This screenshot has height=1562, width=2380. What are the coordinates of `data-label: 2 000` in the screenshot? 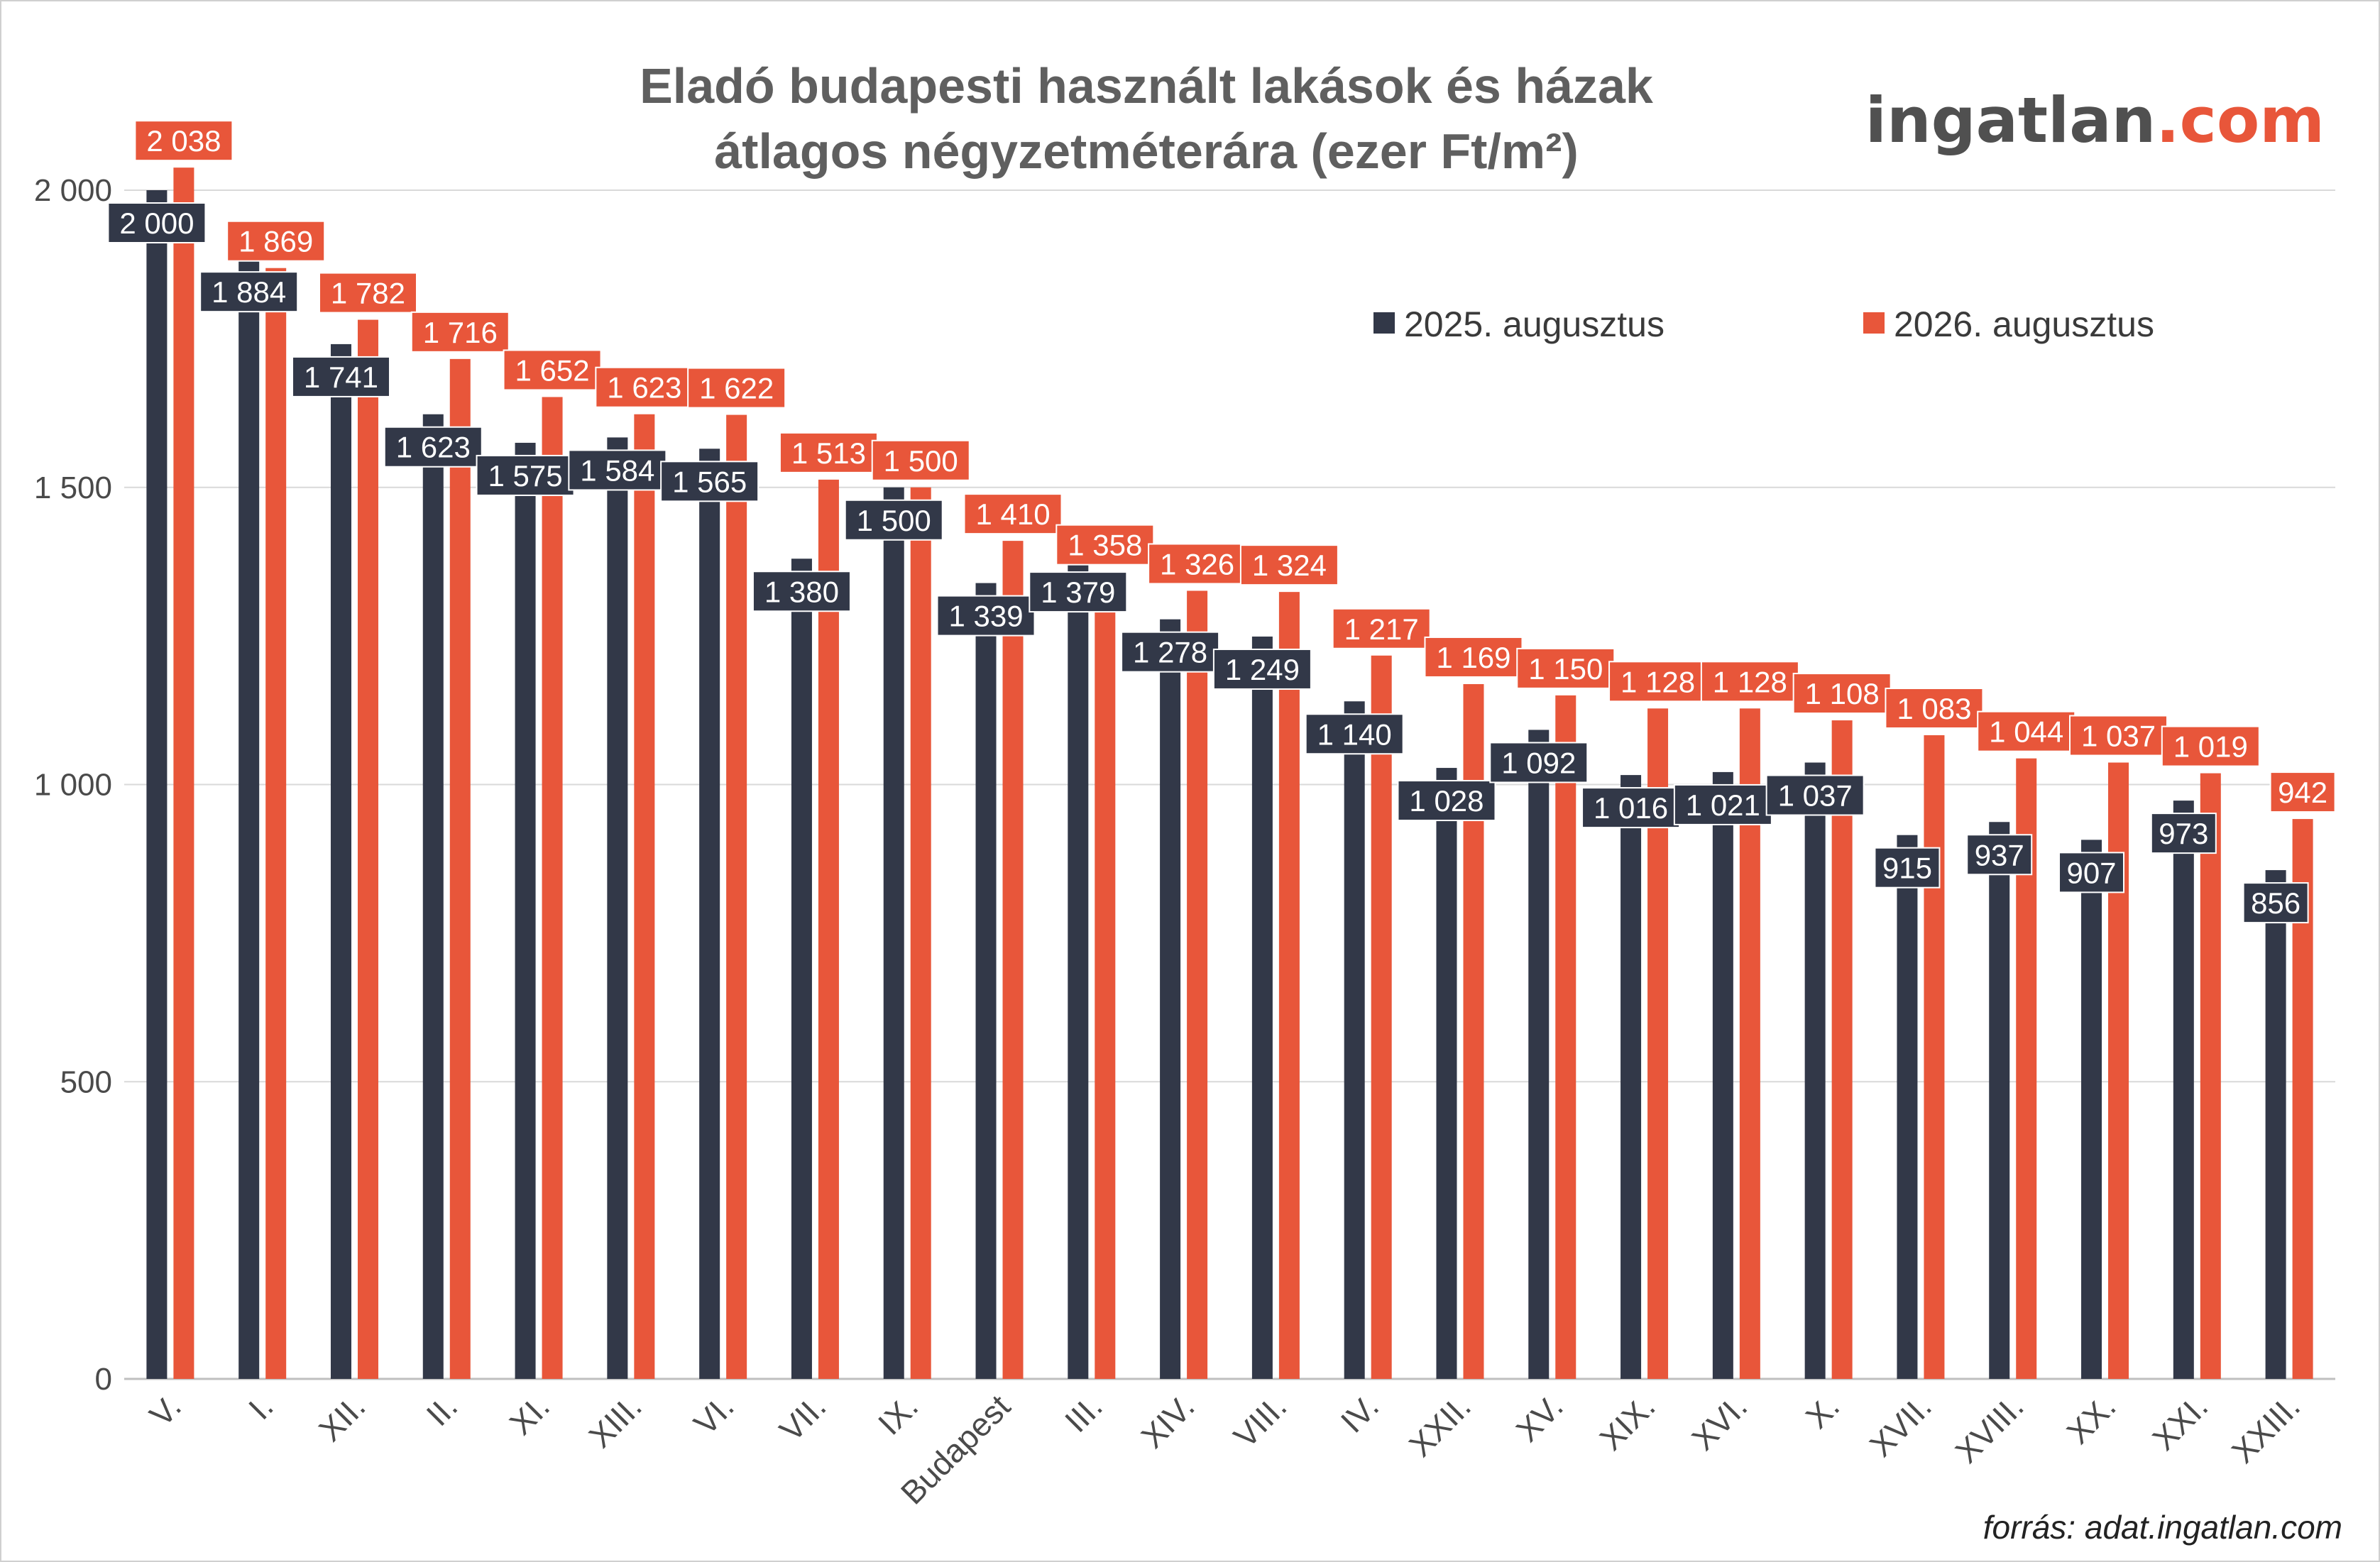 It's located at (156, 224).